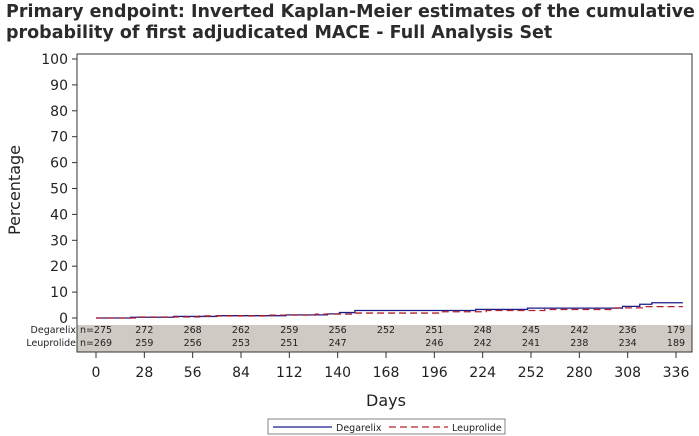  Describe the element at coordinates (531, 330) in the screenshot. I see `at-risk-value: 245` at that location.